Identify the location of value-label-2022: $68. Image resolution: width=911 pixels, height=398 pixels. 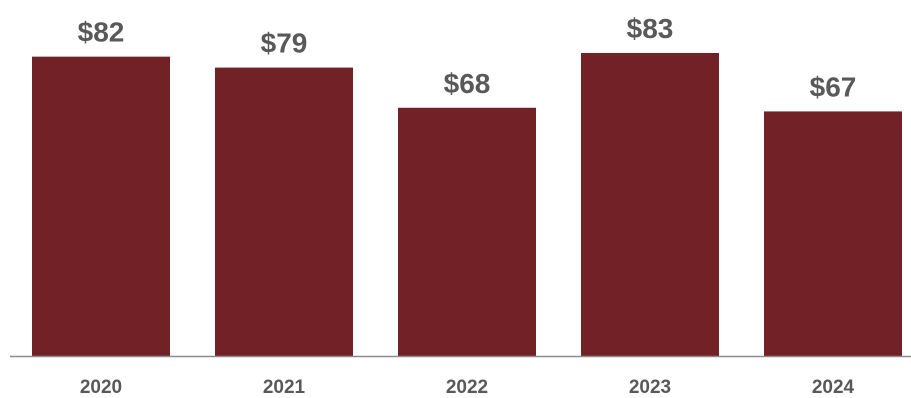
(467, 83).